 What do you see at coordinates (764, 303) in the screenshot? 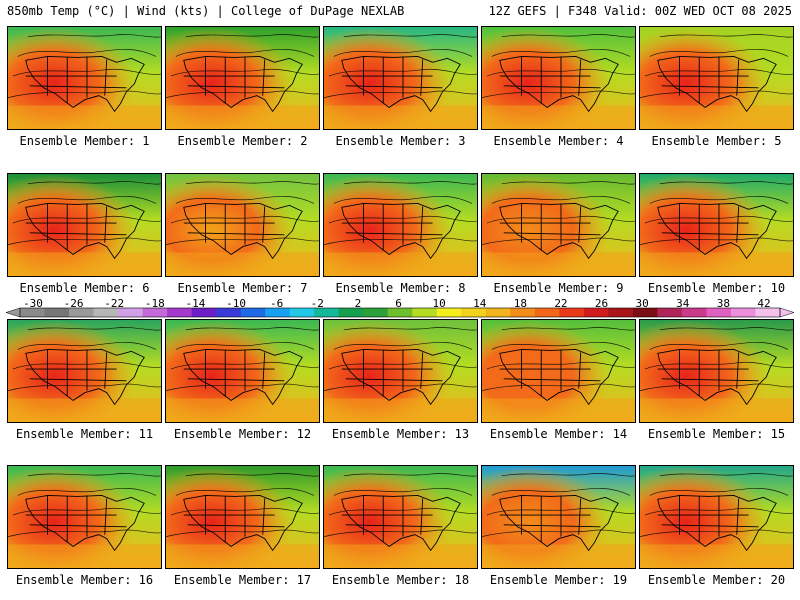
I see `colorbar-tick-label: 42` at bounding box center [764, 303].